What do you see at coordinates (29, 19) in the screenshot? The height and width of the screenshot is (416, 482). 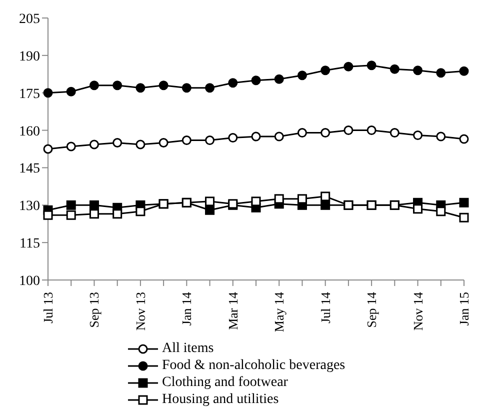 I see `y-tick-label: 205` at bounding box center [29, 19].